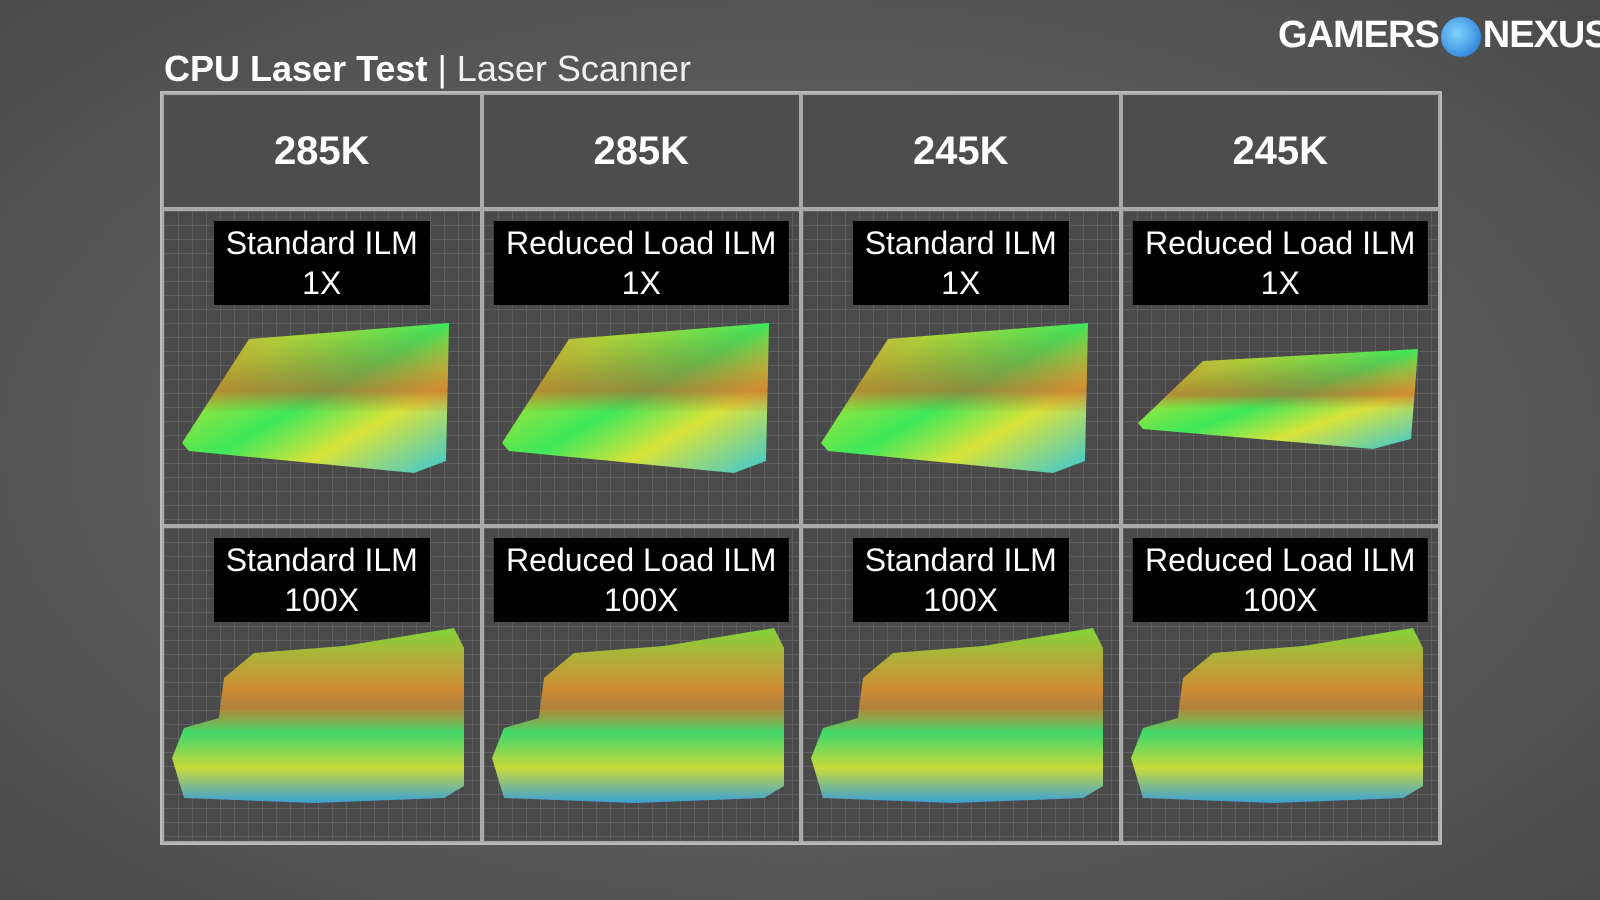 The height and width of the screenshot is (900, 1600). Describe the element at coordinates (1460, 36) in the screenshot. I see `logo-icon` at that location.